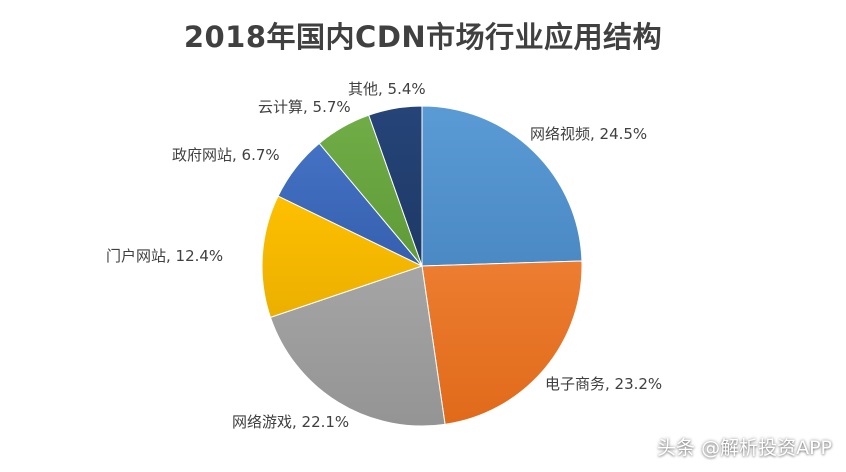  I want to click on slice-label-2: 网络游戏, 22.1%, so click(290, 422).